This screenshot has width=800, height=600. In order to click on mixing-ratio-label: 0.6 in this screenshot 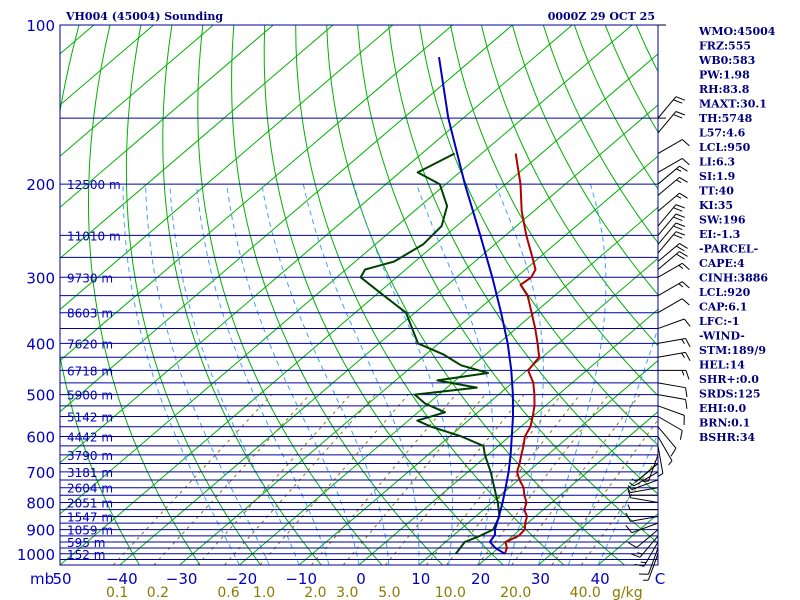, I will do `click(228, 592)`.